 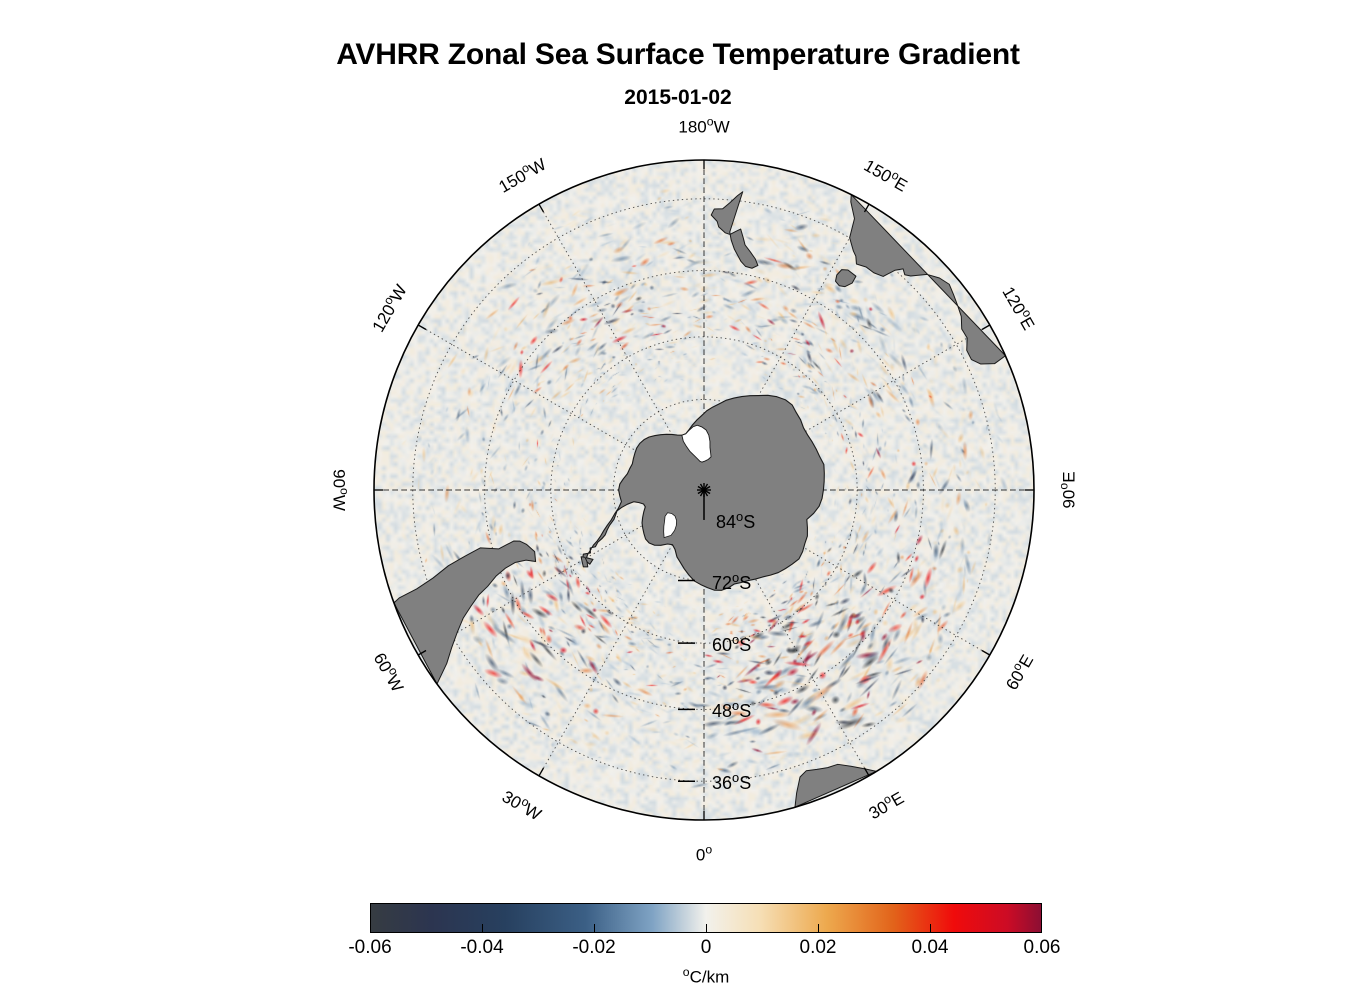 I want to click on chart-subtitle: 2015-01-02, so click(x=678, y=97).